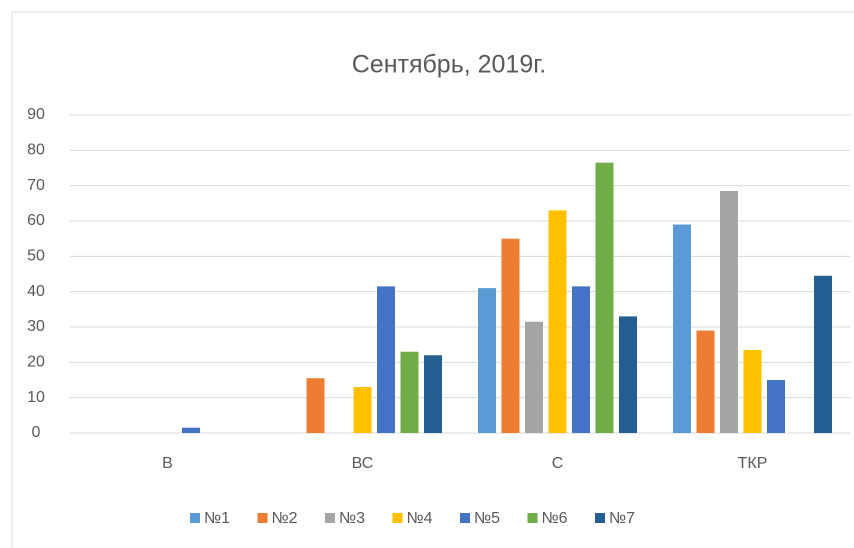 This screenshot has height=548, width=854. I want to click on y-tick-label: 40, so click(36, 291).